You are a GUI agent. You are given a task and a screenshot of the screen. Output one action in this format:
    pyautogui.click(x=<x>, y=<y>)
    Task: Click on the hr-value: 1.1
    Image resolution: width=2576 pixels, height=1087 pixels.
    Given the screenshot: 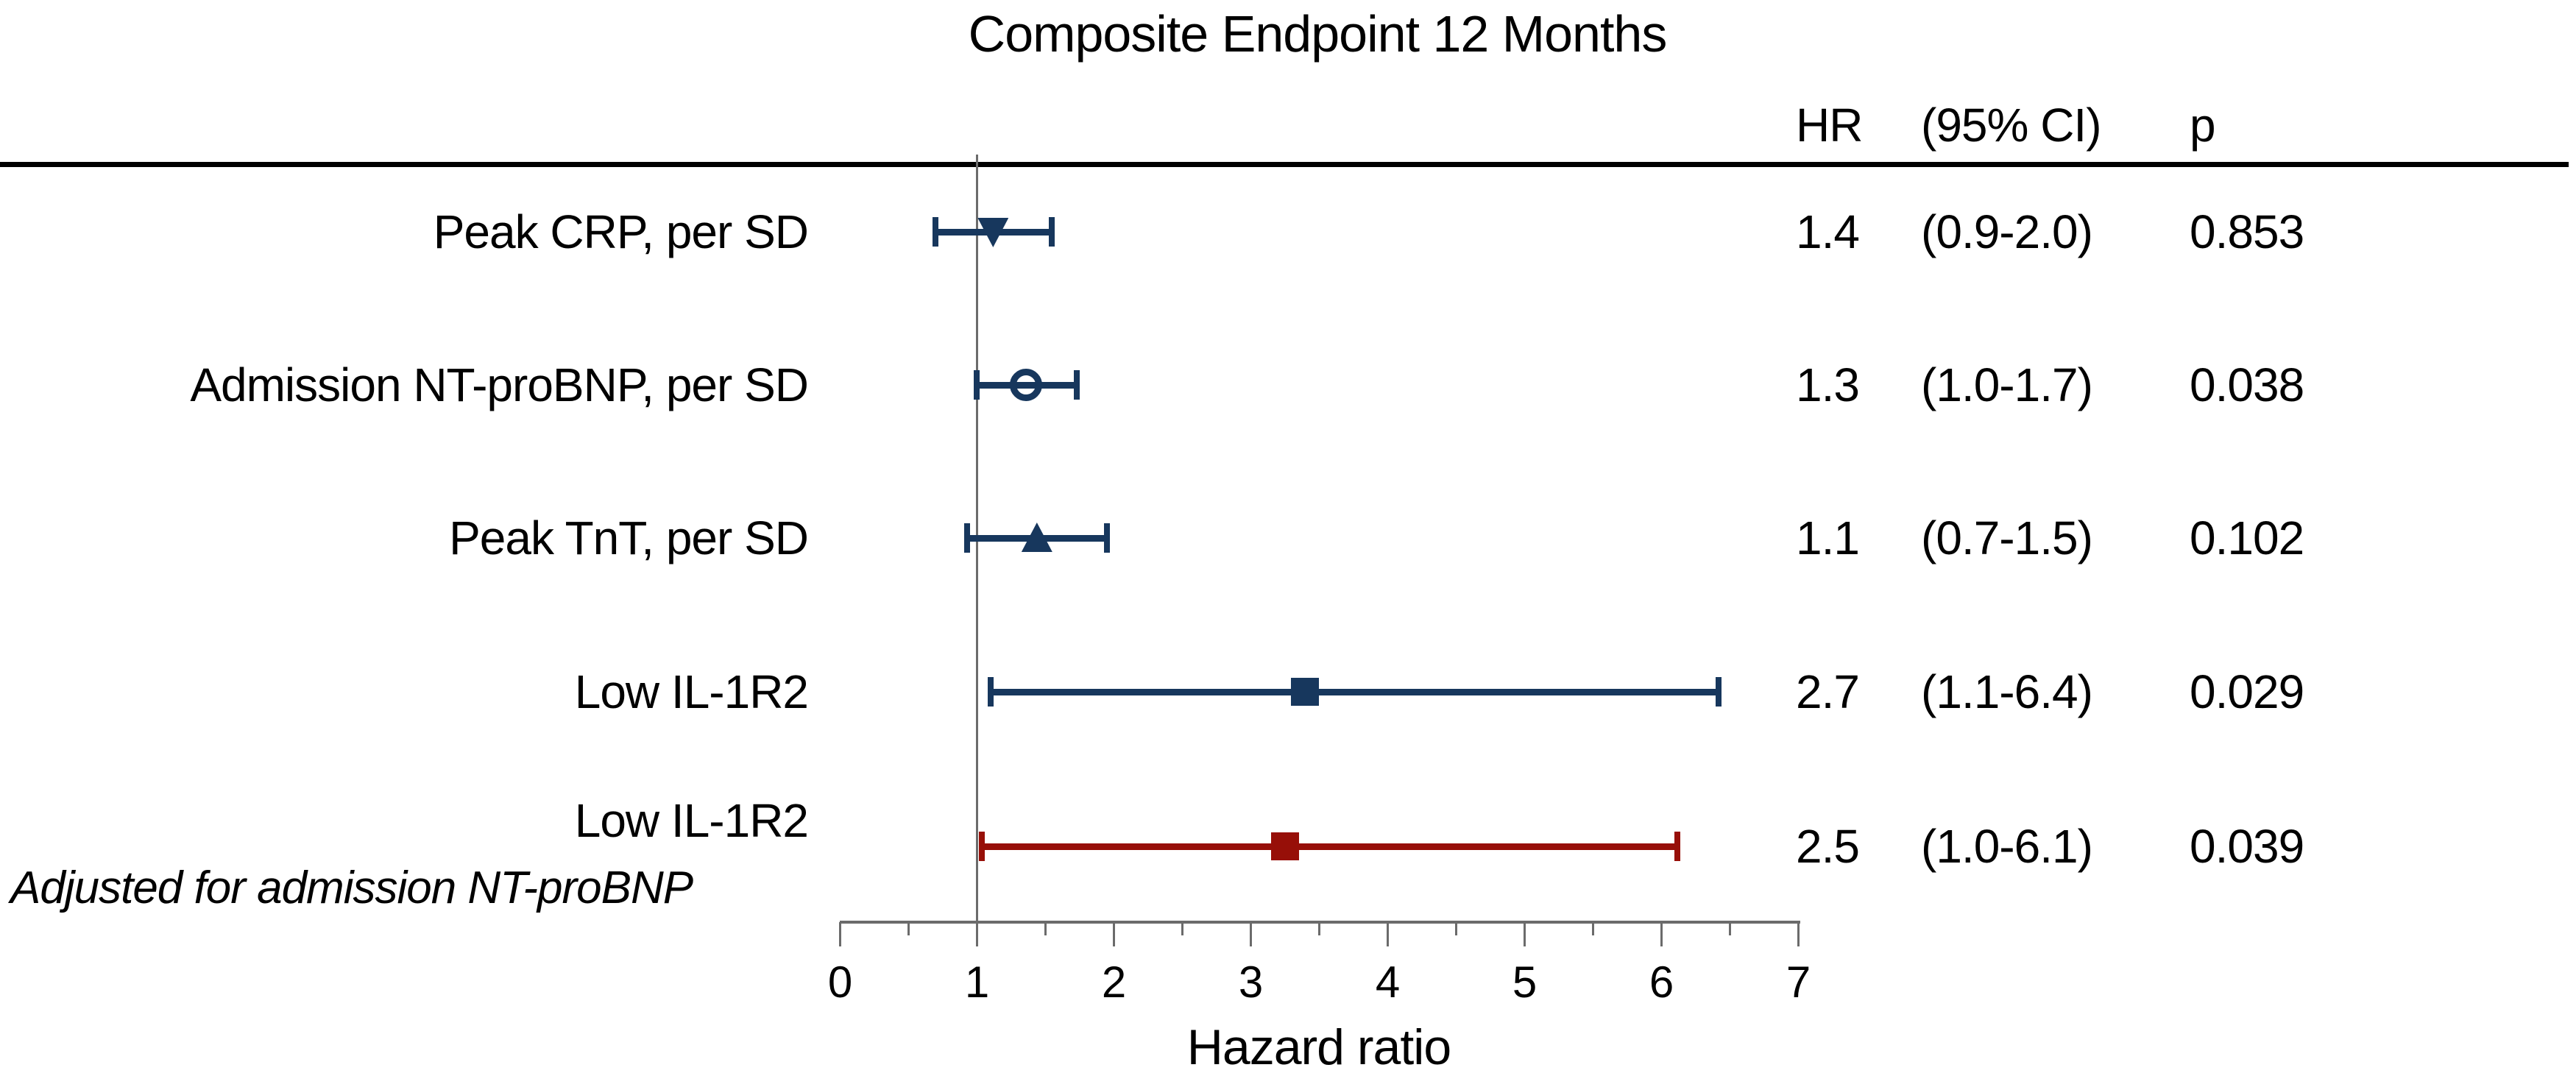 What is the action you would take?
    pyautogui.click(x=1828, y=537)
    